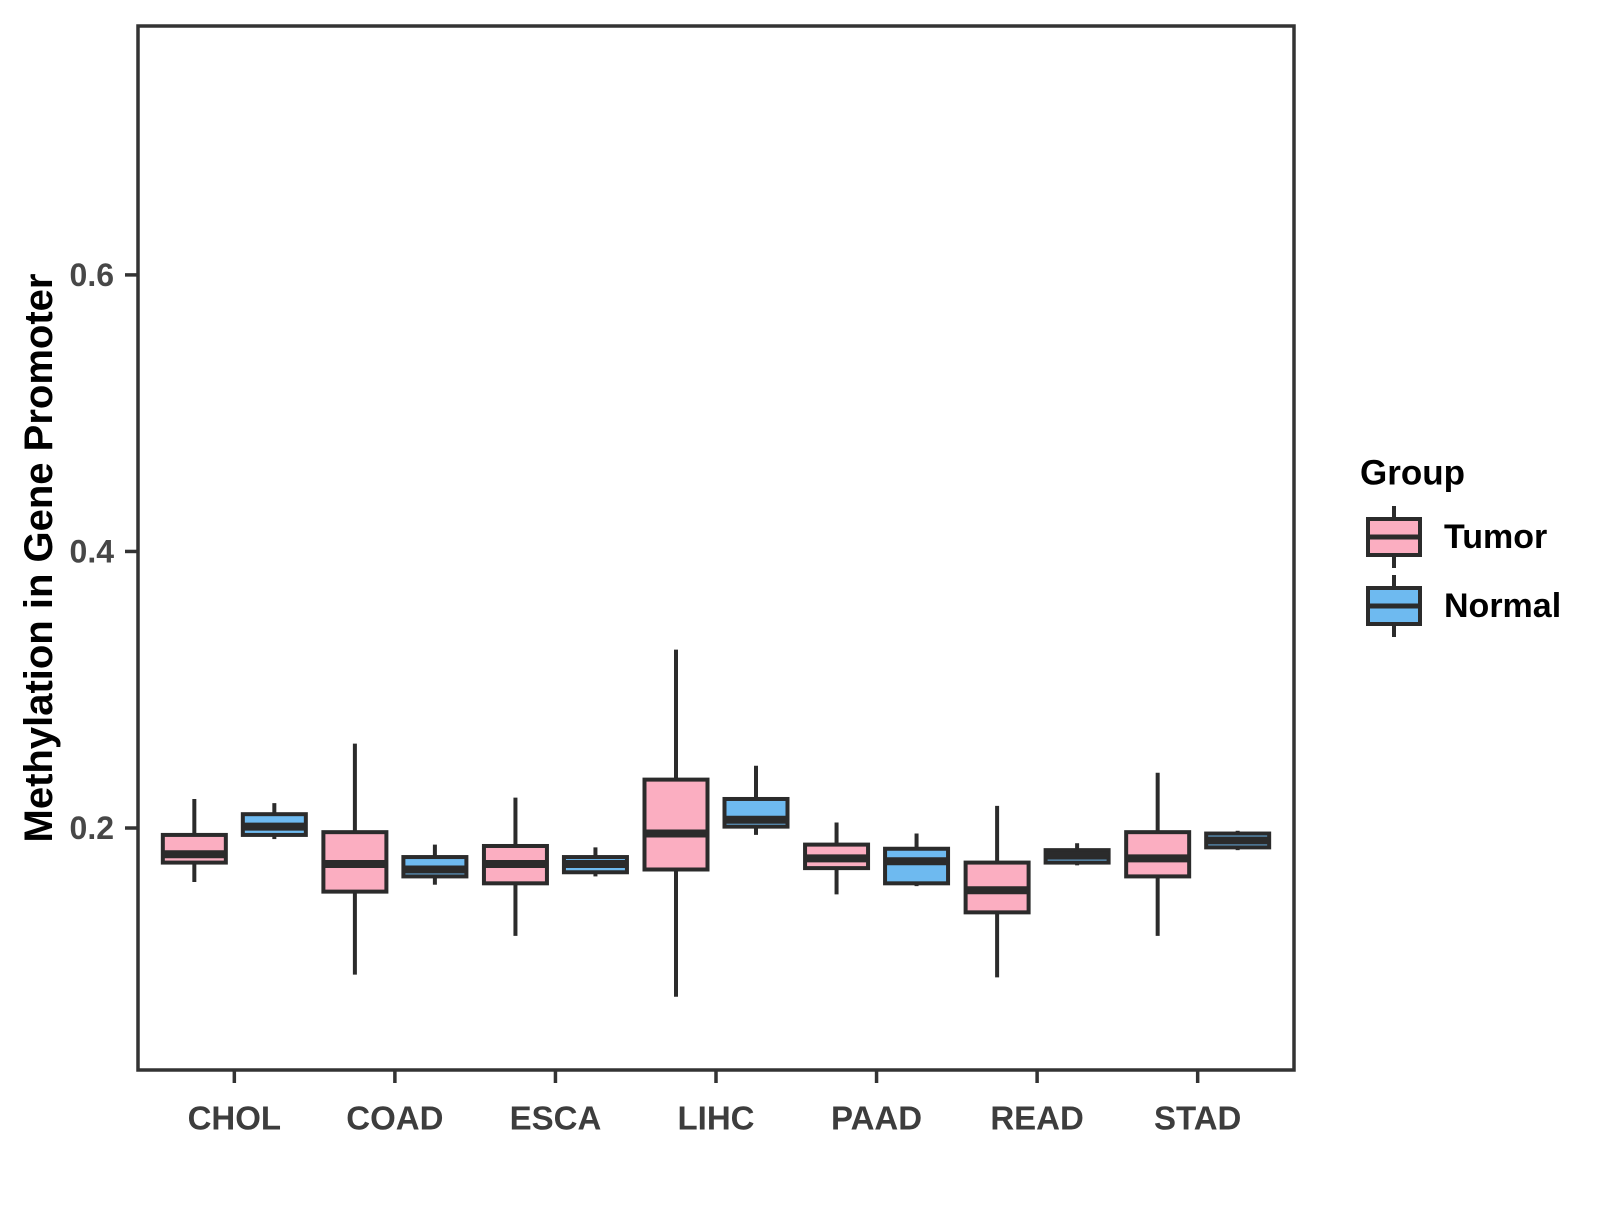  I want to click on x-tick-label-esca: ESCA, so click(556, 1118).